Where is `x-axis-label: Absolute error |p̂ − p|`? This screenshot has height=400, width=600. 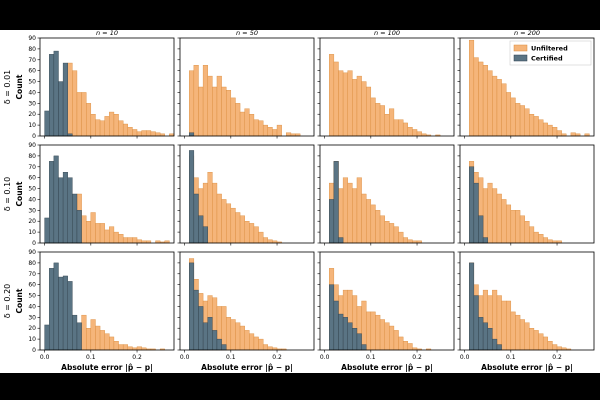 x-axis-label: Absolute error |p̂ − p| is located at coordinates (107, 368).